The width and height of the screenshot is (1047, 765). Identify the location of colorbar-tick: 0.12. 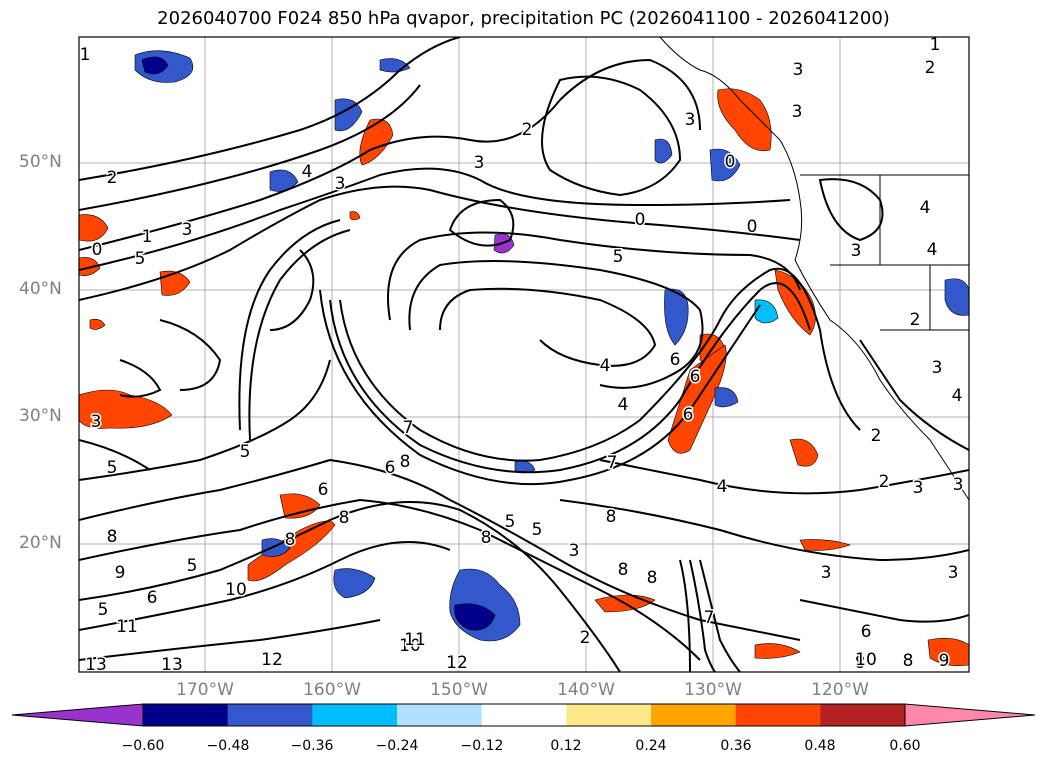
(566, 746).